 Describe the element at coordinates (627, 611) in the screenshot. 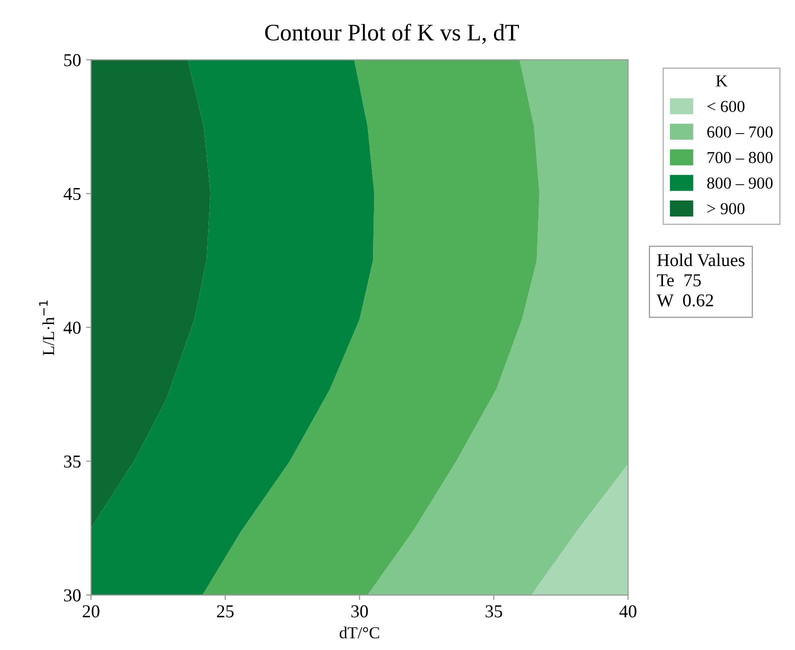

I see `x-tick-label: 40` at that location.